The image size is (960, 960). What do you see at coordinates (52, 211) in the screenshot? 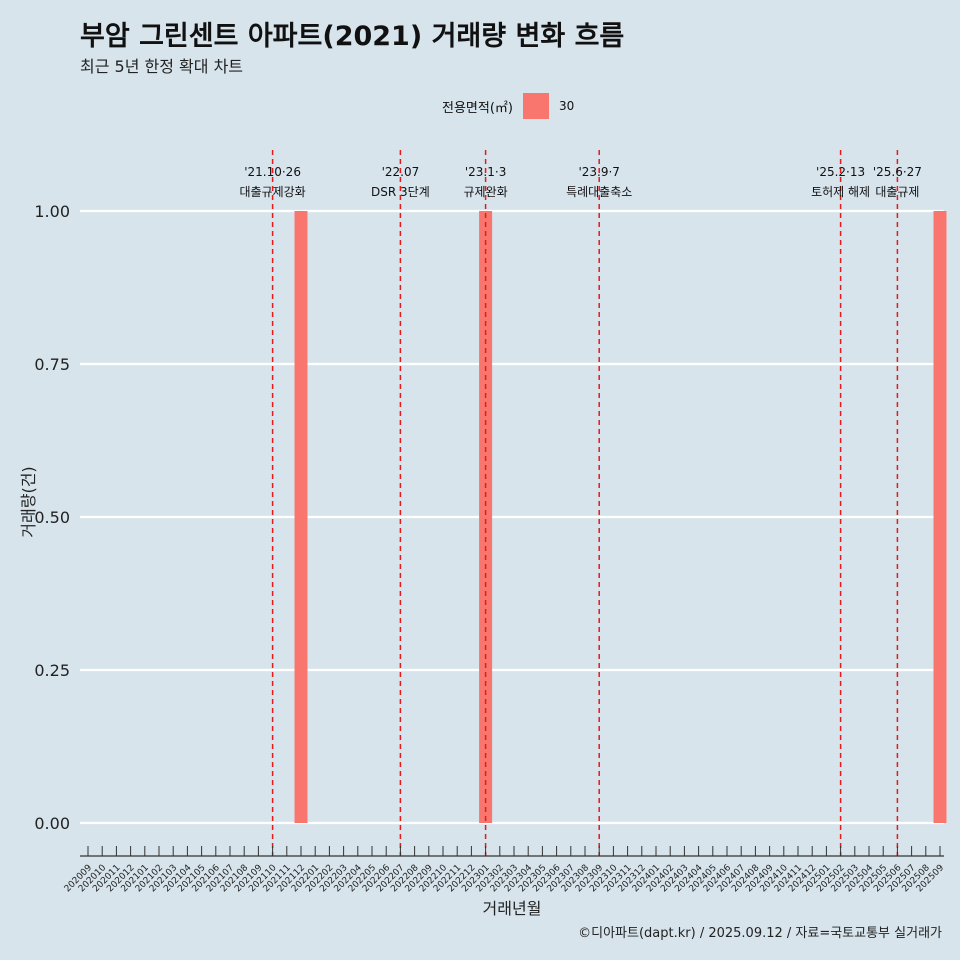
I see `y-tick-label: 1.00` at bounding box center [52, 211].